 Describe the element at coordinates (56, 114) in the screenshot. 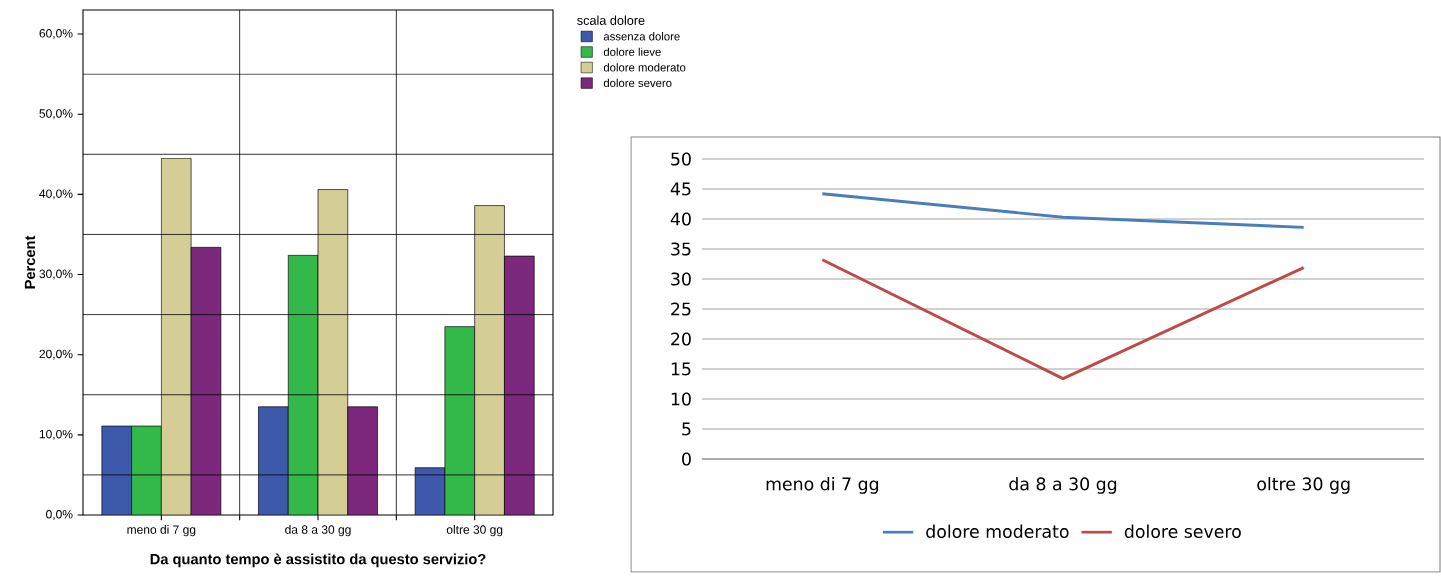

I see `y-tick-label: 50,0%` at that location.